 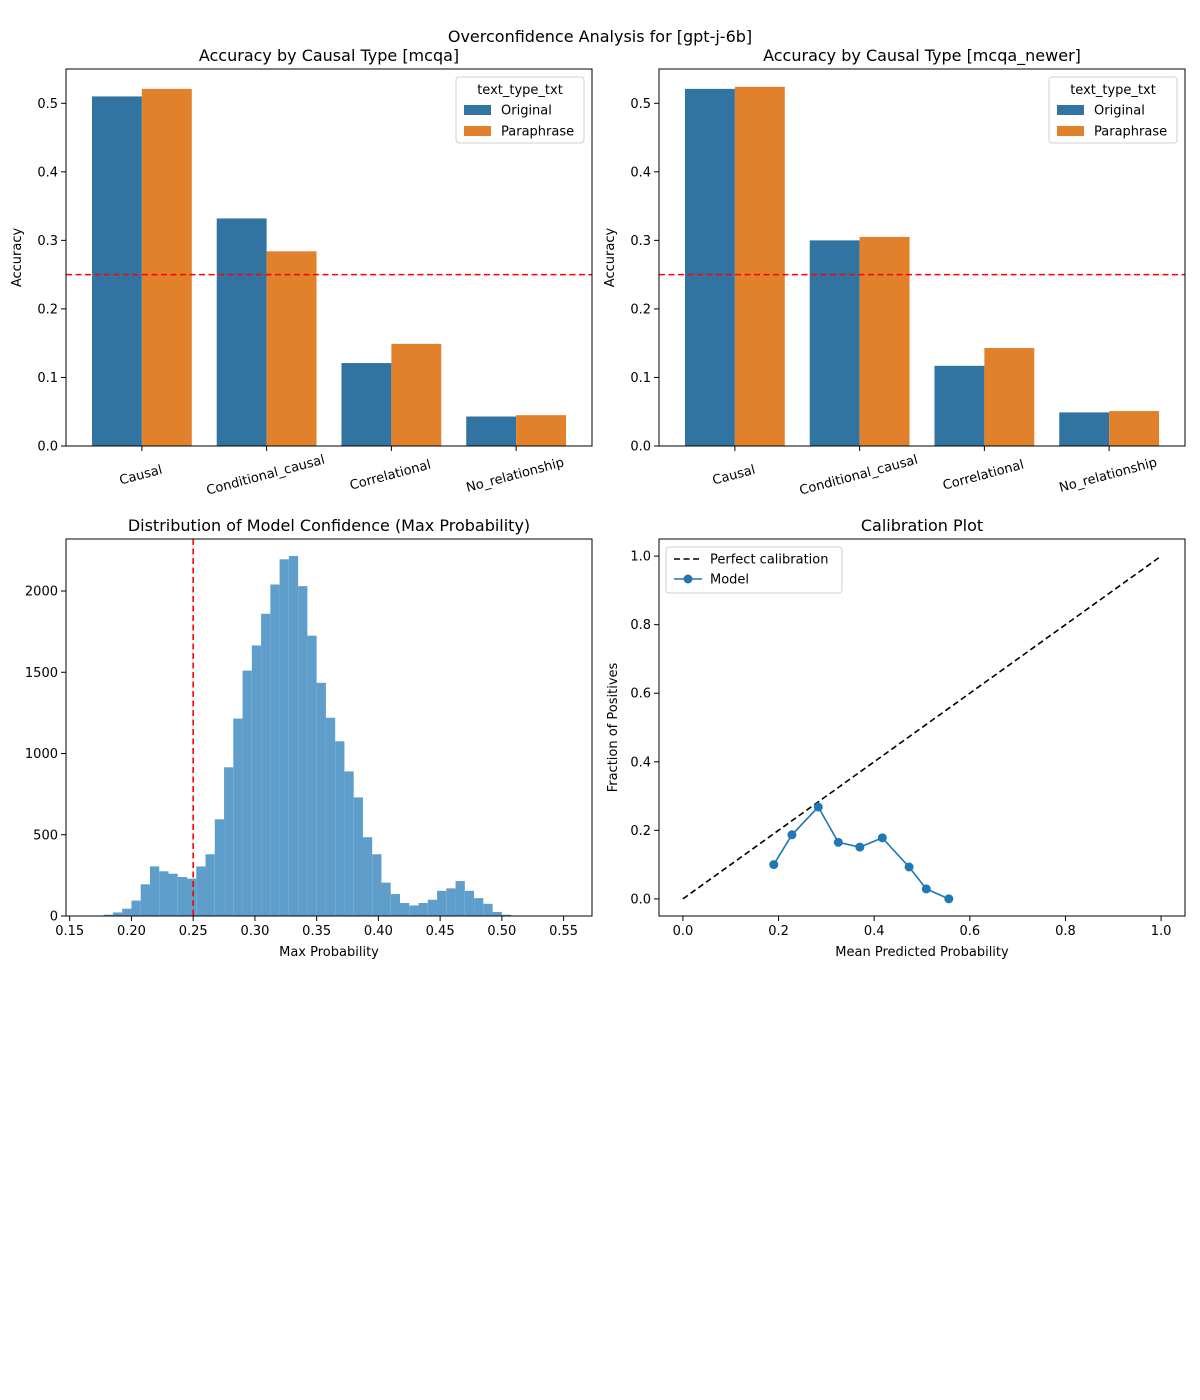 I want to click on confidence_hist-xtick-label: 0.30, so click(x=254, y=931).